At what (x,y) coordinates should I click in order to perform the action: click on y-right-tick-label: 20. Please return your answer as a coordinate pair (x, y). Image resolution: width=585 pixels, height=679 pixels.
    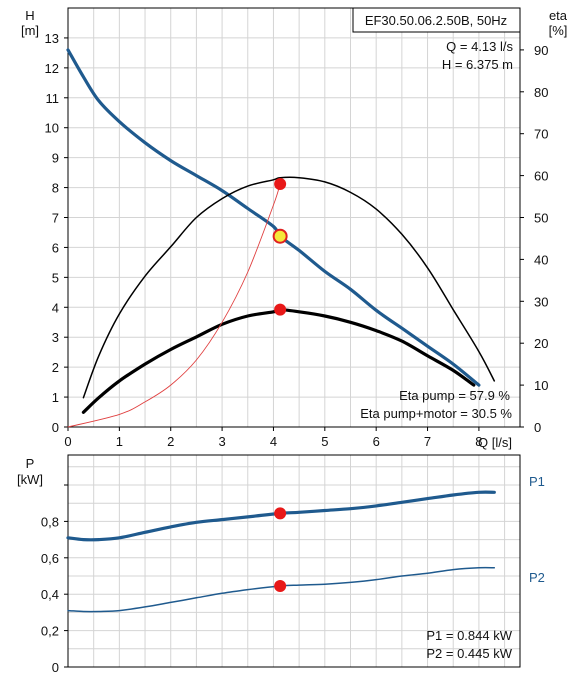
    Looking at the image, I should click on (541, 343).